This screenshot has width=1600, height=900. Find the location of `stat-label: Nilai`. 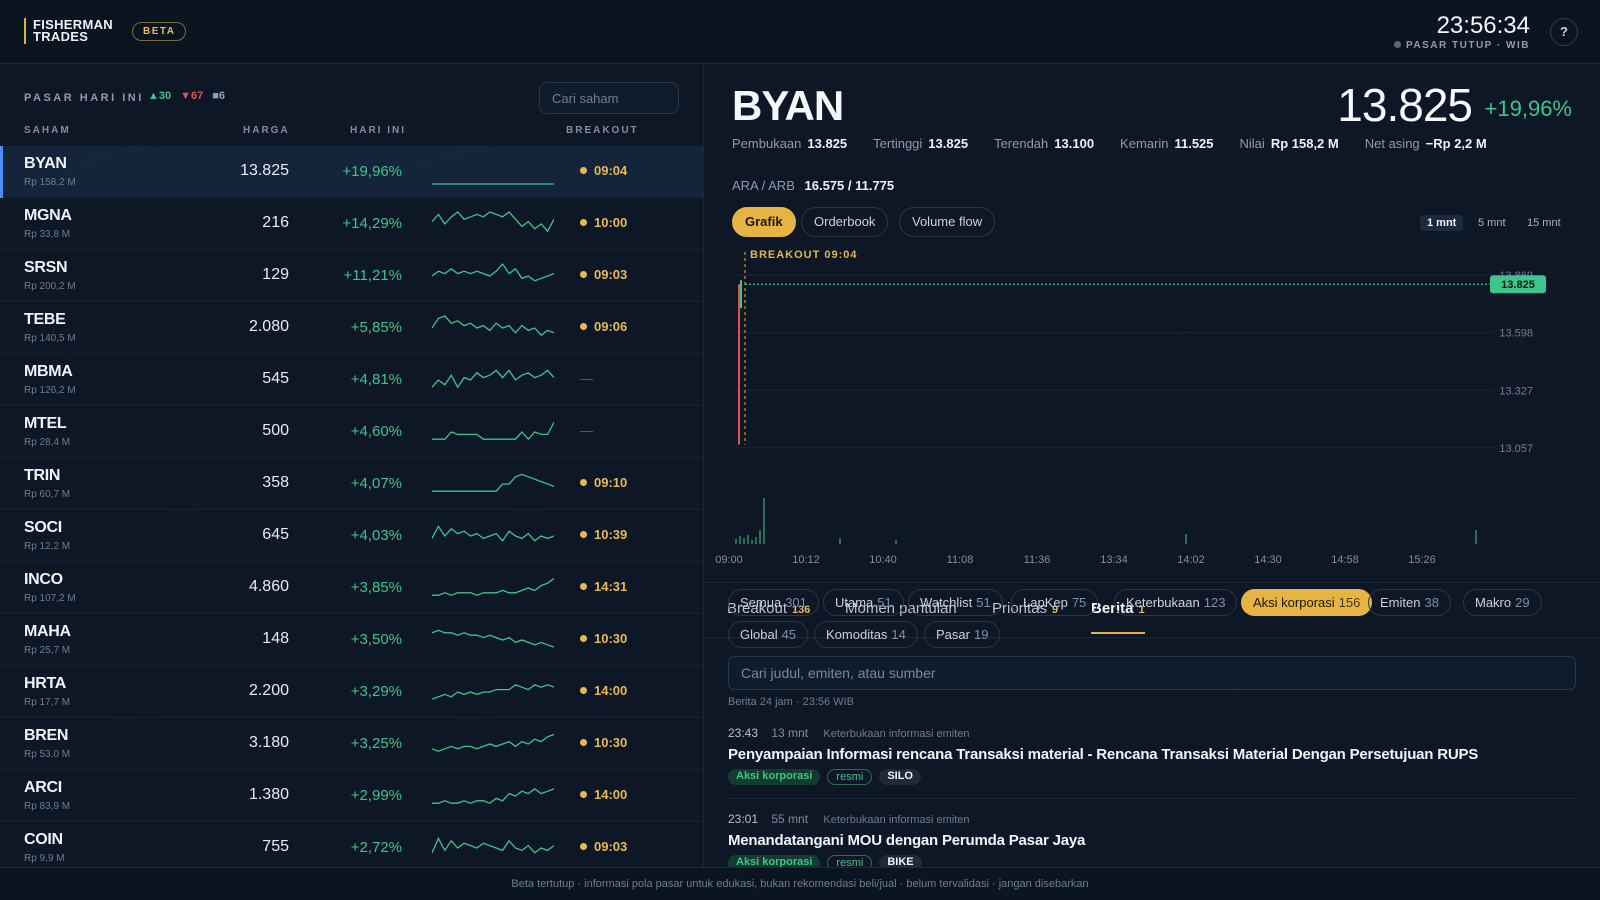

stat-label: Nilai is located at coordinates (1252, 143).